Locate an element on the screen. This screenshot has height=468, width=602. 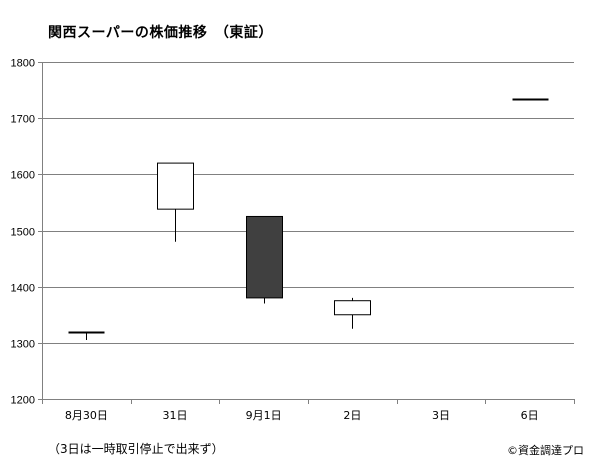
y-tick-label-1600: 1600 is located at coordinates (23, 176).